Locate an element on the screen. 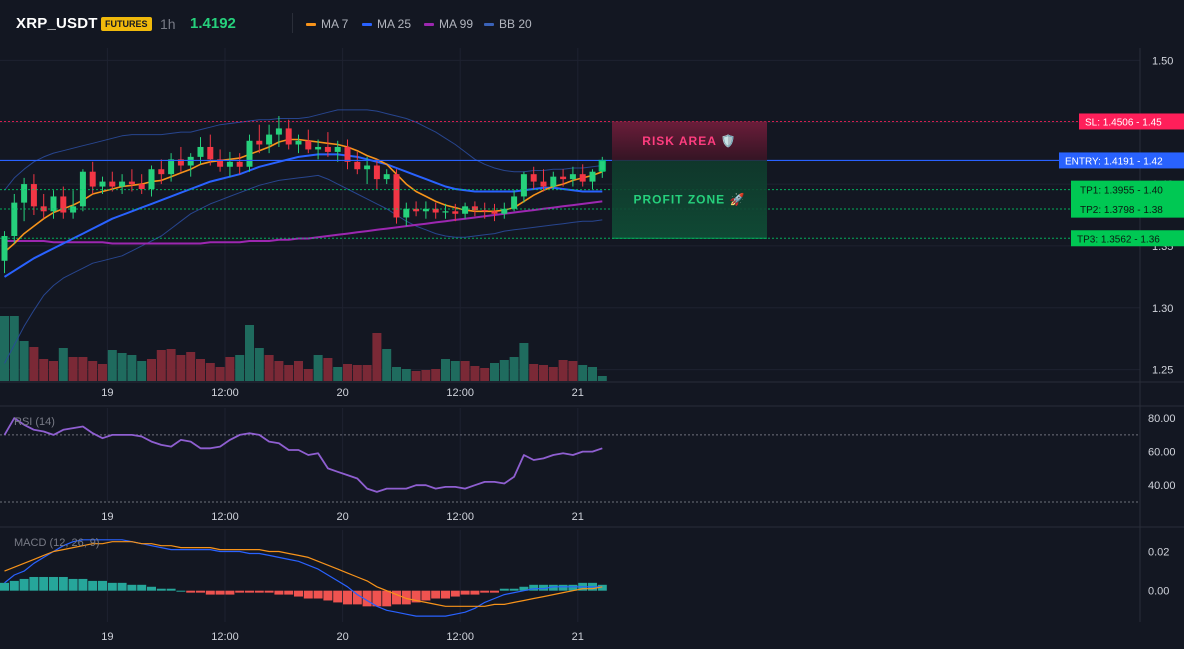 The width and height of the screenshot is (1184, 649). ma99-line is located at coordinates (303, 222).